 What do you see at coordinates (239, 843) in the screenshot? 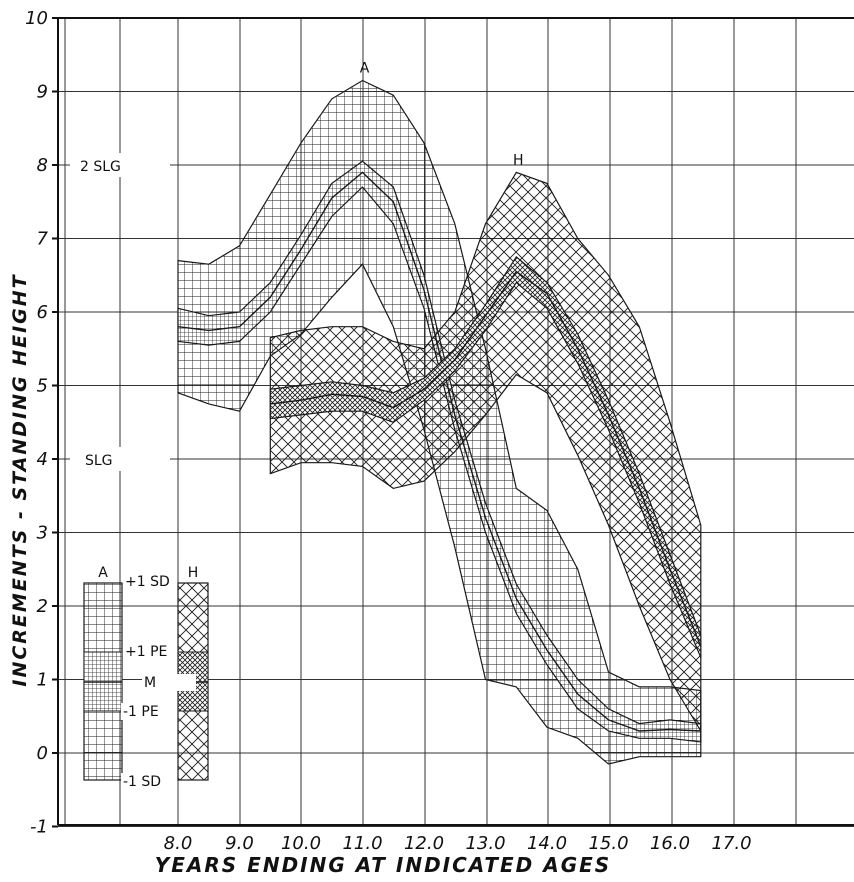
I see `x-tick-label: 9.0` at bounding box center [239, 843].